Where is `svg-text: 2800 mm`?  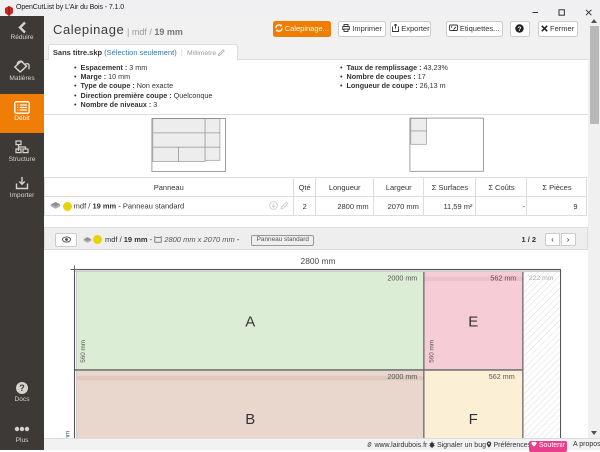
svg-text: 2800 mm is located at coordinates (318, 261).